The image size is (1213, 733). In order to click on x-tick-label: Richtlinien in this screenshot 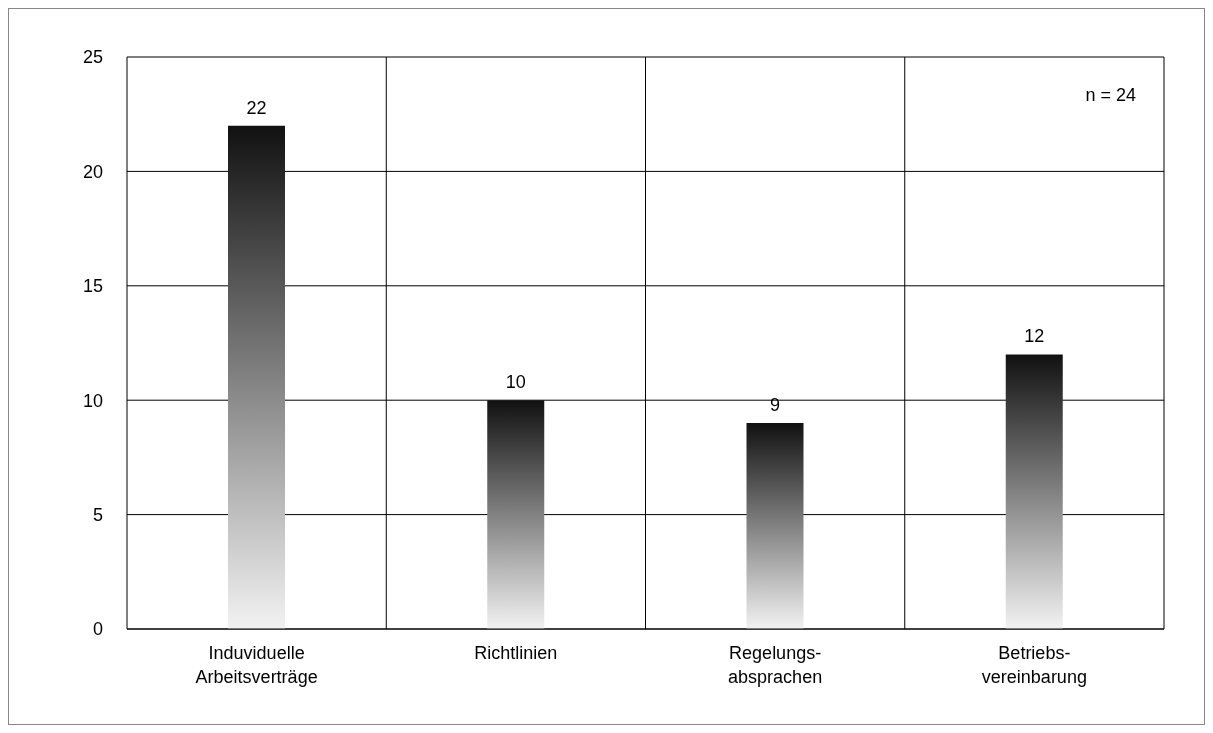, I will do `click(516, 653)`.